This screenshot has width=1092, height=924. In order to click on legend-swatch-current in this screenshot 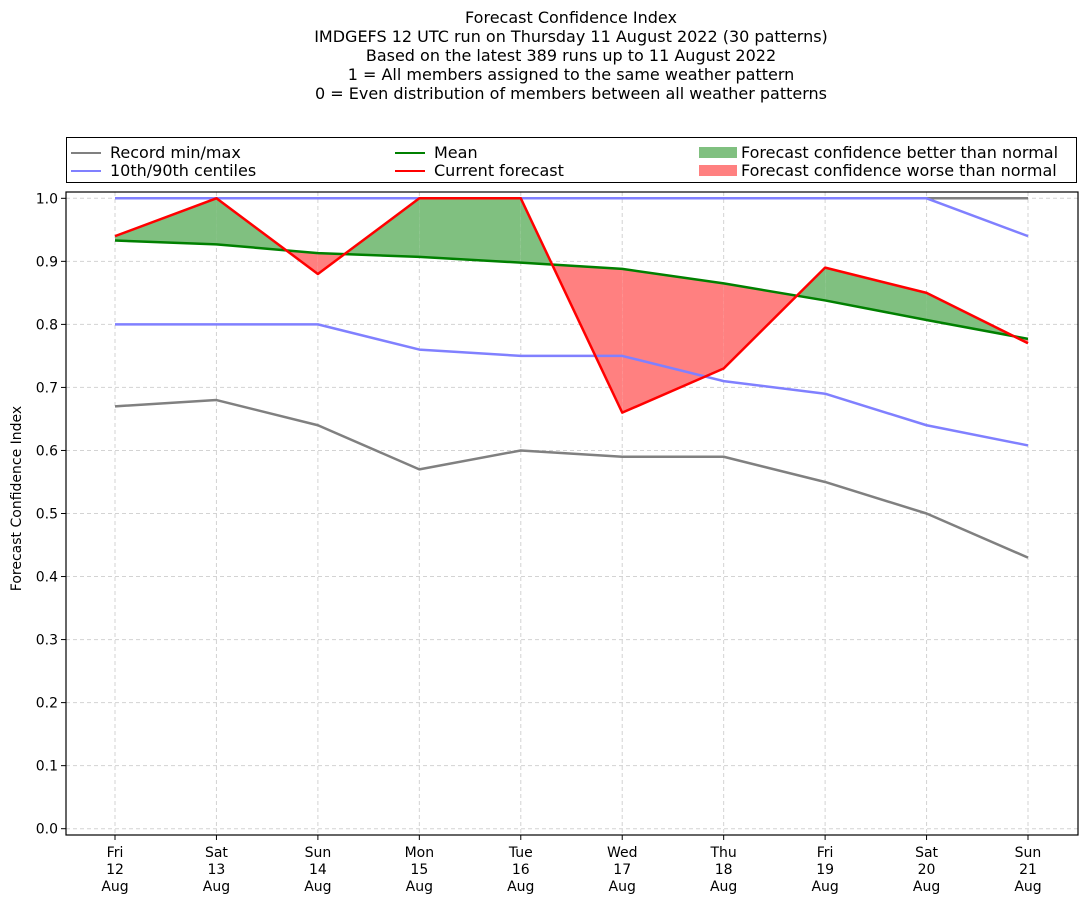, I will do `click(410, 170)`.